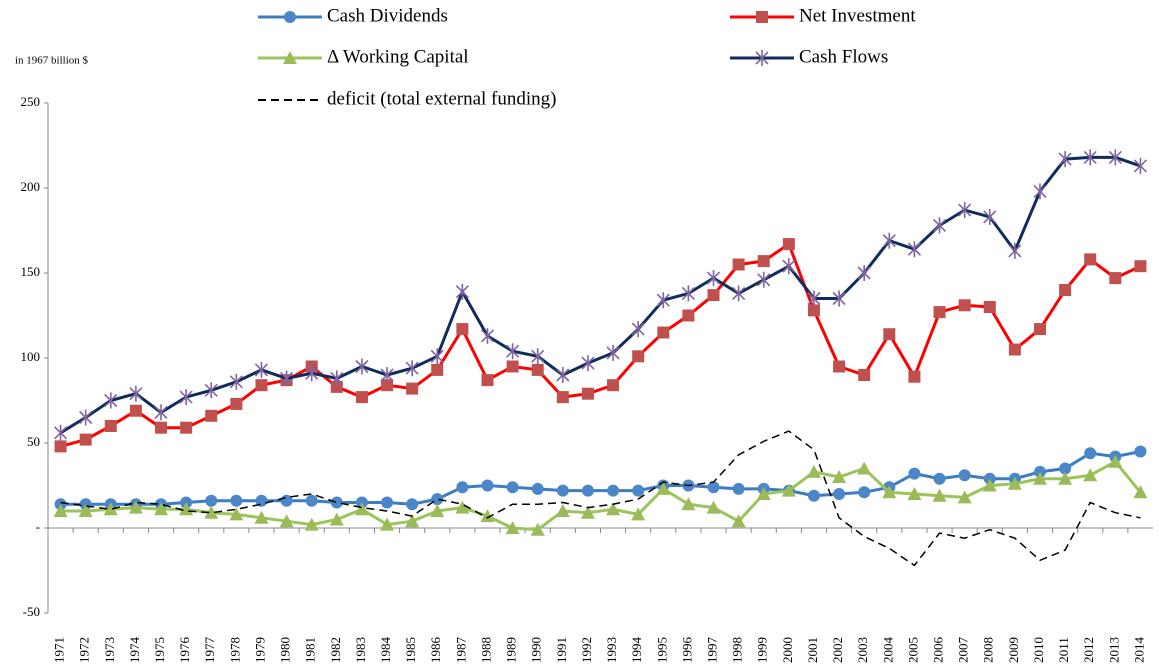 Image resolution: width=1159 pixels, height=666 pixels. What do you see at coordinates (963, 650) in the screenshot?
I see `x-tick-label: 2007` at bounding box center [963, 650].